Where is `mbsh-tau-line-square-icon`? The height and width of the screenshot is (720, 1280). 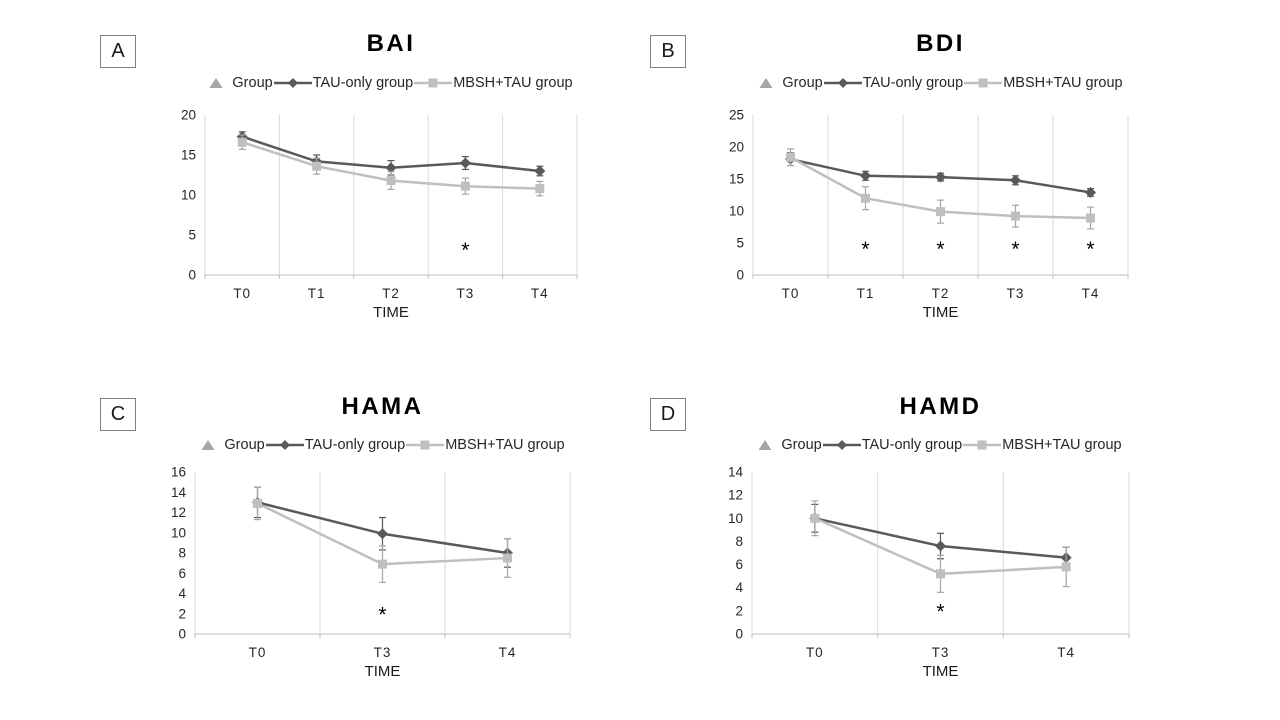 mbsh-tau-line-square-icon is located at coordinates (983, 83).